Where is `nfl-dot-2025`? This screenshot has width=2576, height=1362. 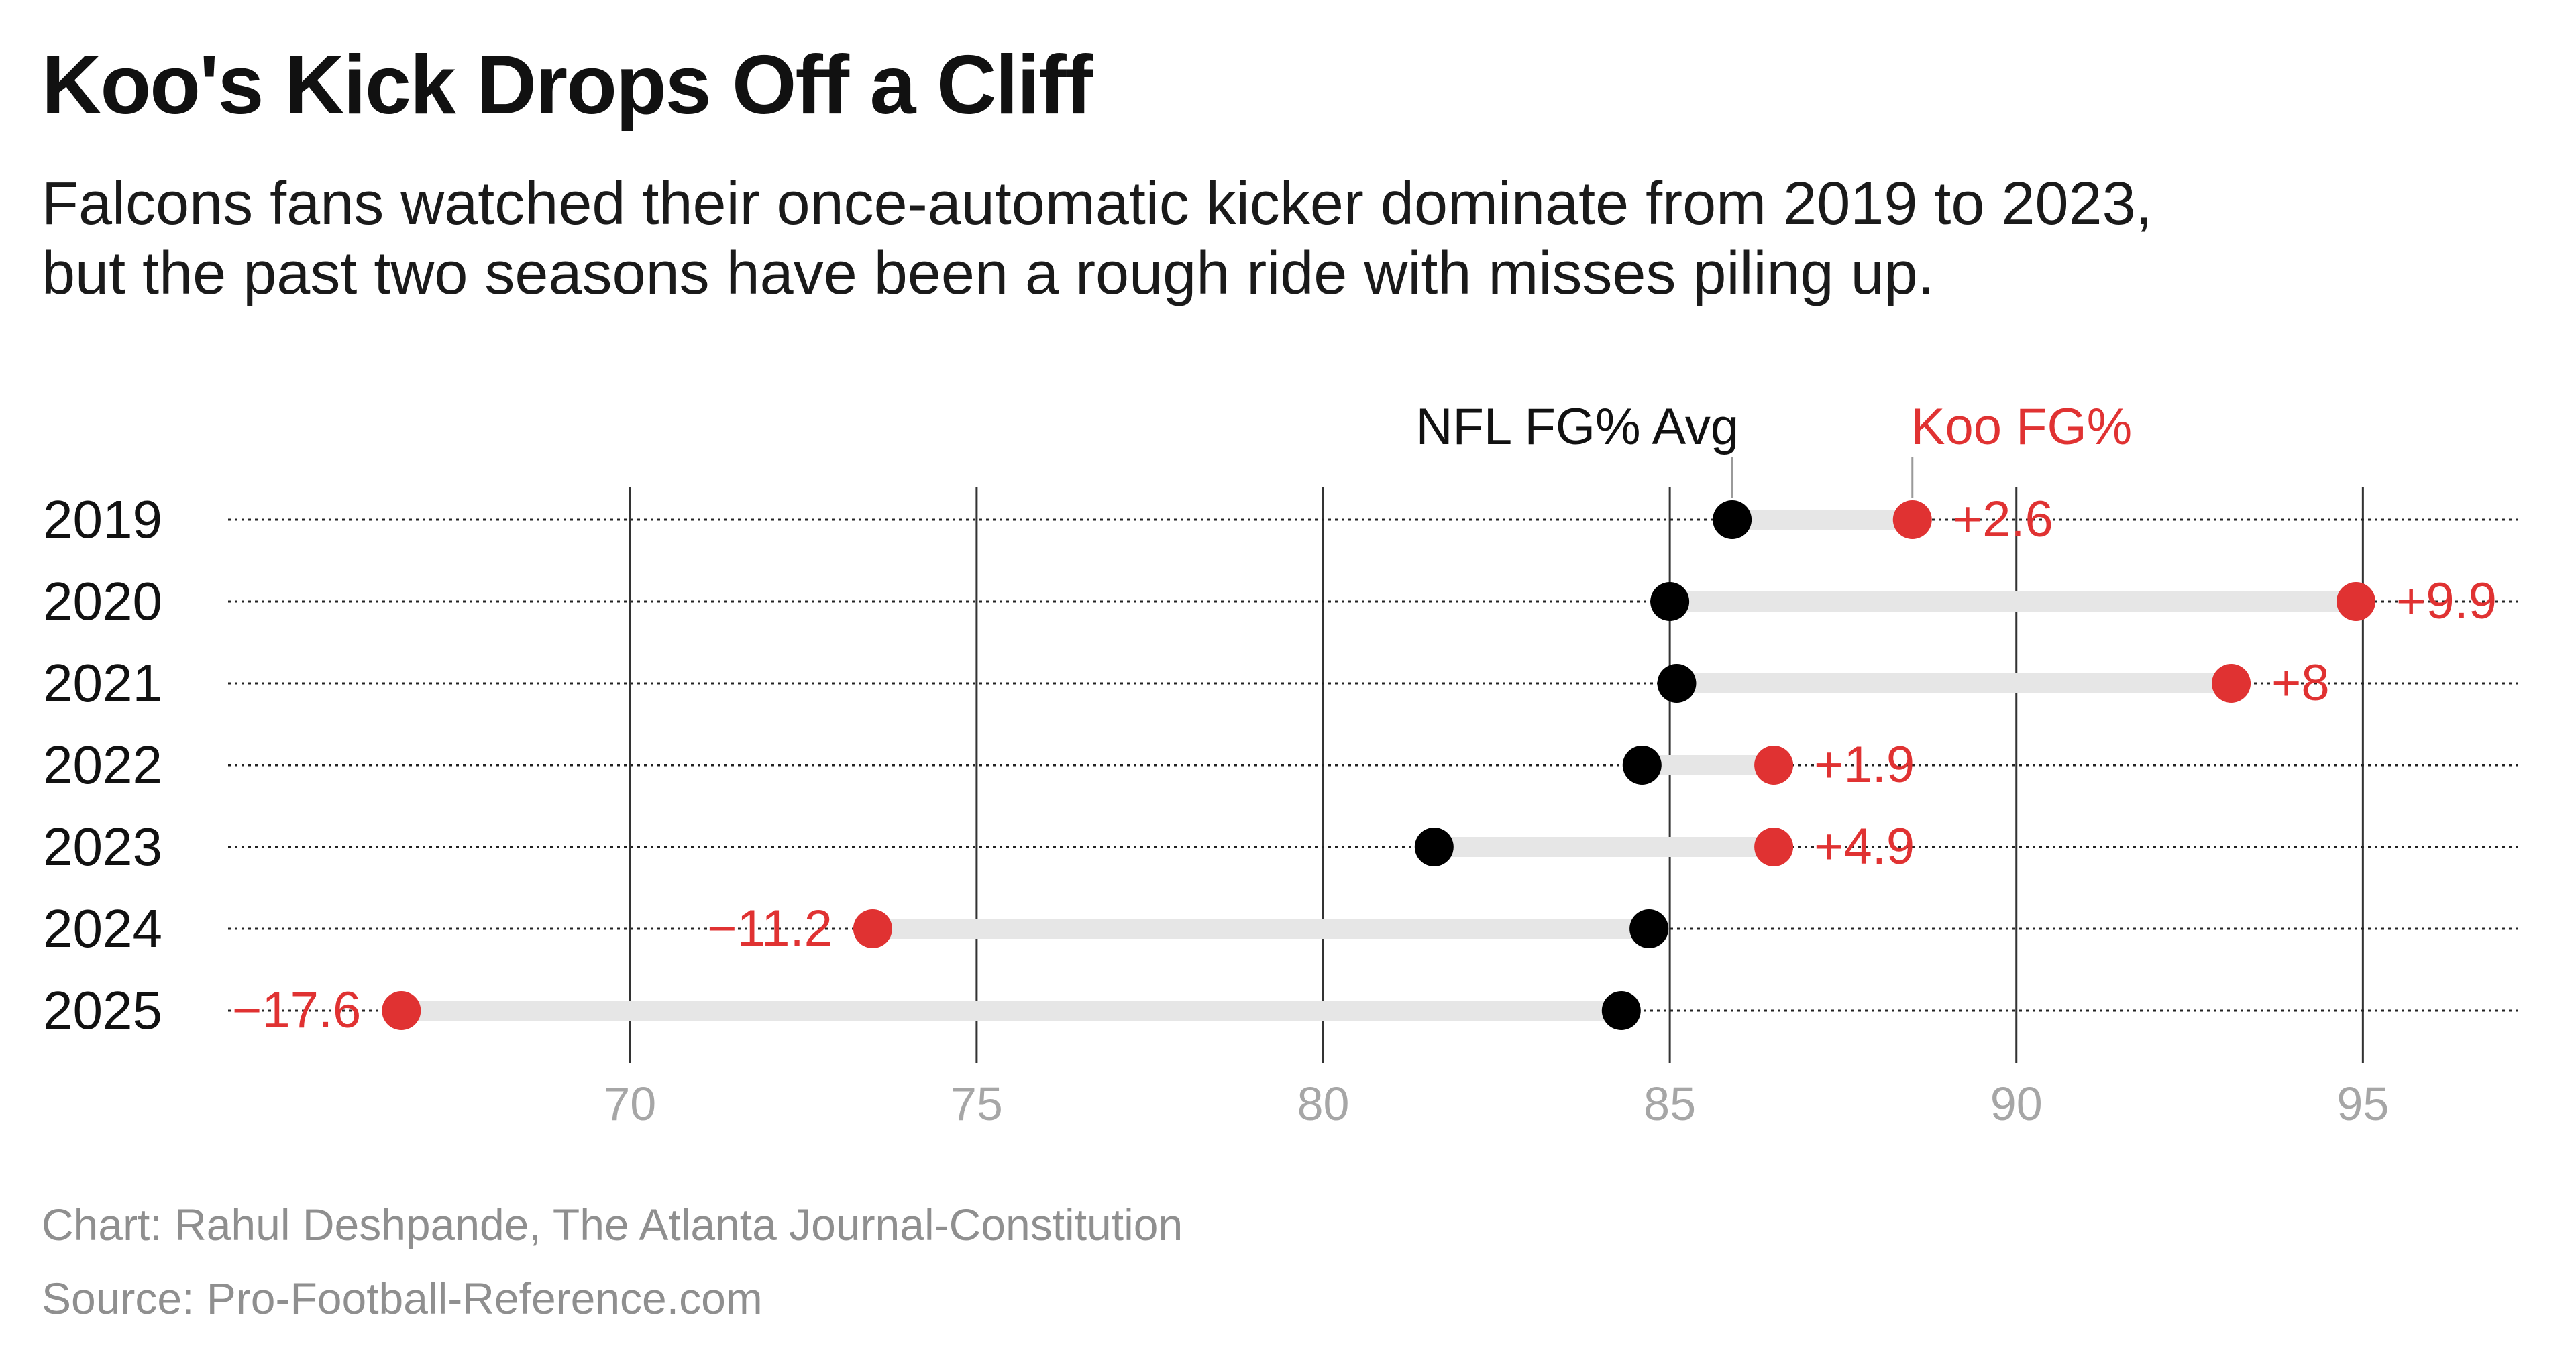 nfl-dot-2025 is located at coordinates (1621, 1010).